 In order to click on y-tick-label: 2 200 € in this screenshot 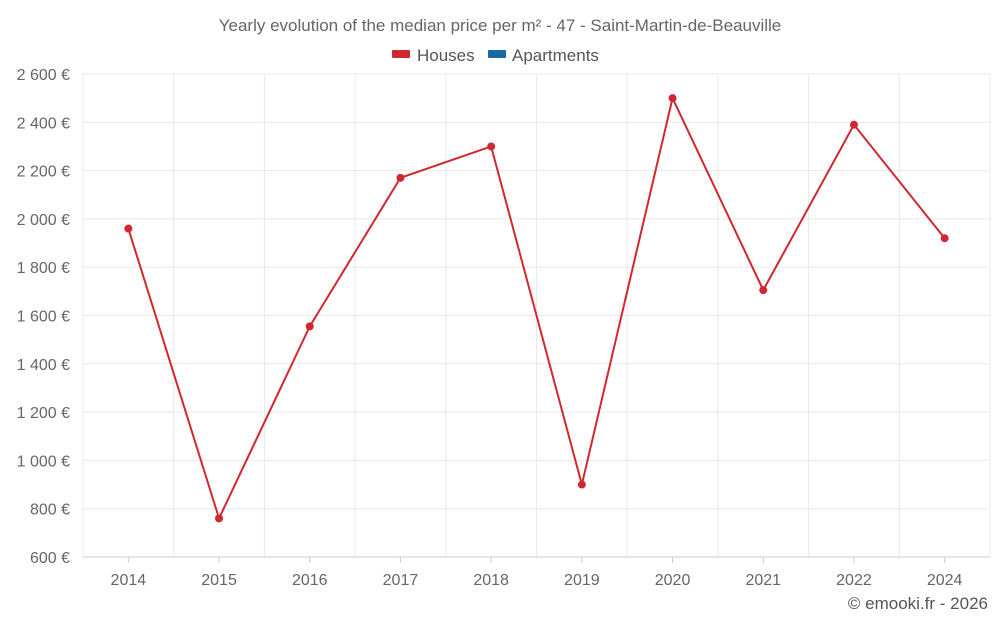, I will do `click(43, 172)`.